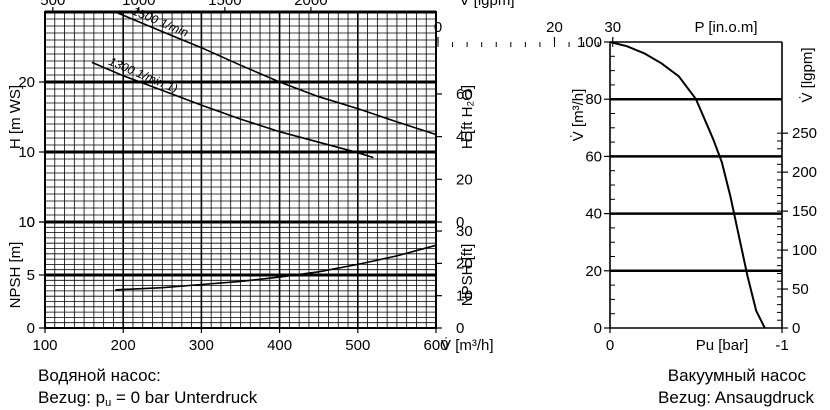 The image size is (830, 410). I want to click on head-right-tick-label: 40, so click(464, 137).